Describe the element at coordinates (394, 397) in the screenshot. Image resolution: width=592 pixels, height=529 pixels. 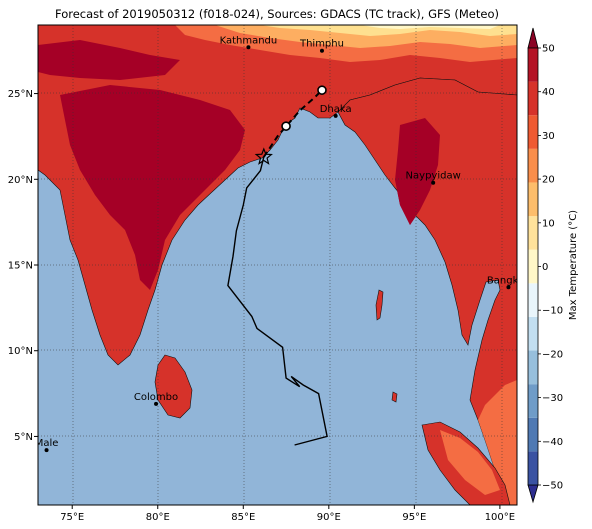
I see `nicobar-islands` at that location.